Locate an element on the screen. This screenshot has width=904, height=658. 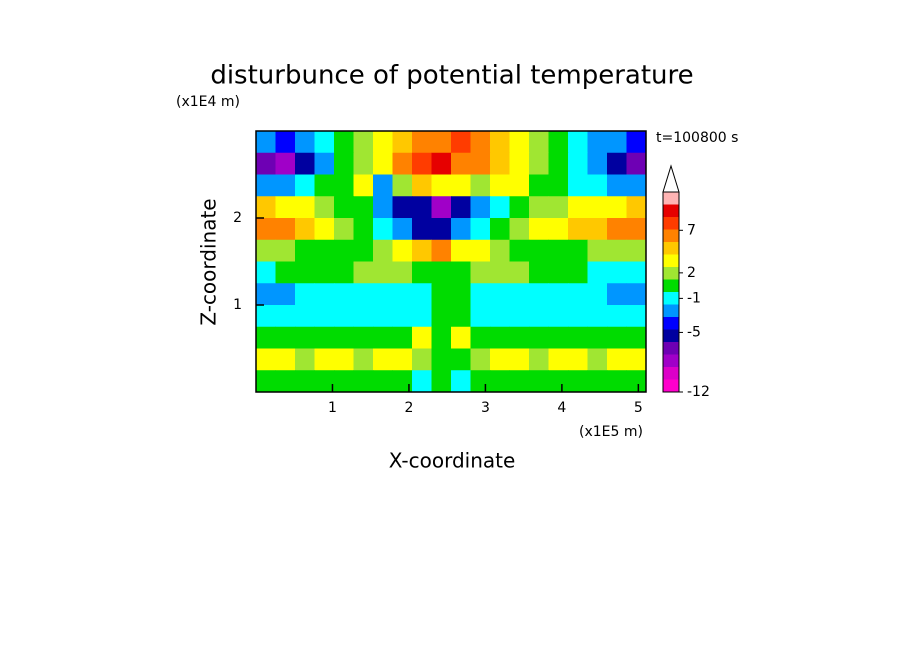
colorbar-tick-label: -12 is located at coordinates (698, 392).